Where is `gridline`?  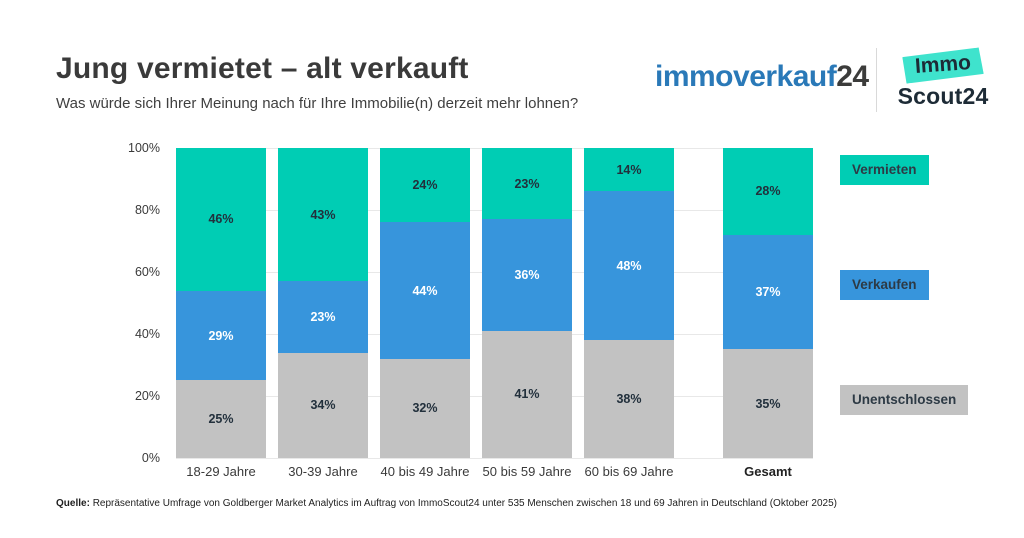
gridline is located at coordinates (494, 458).